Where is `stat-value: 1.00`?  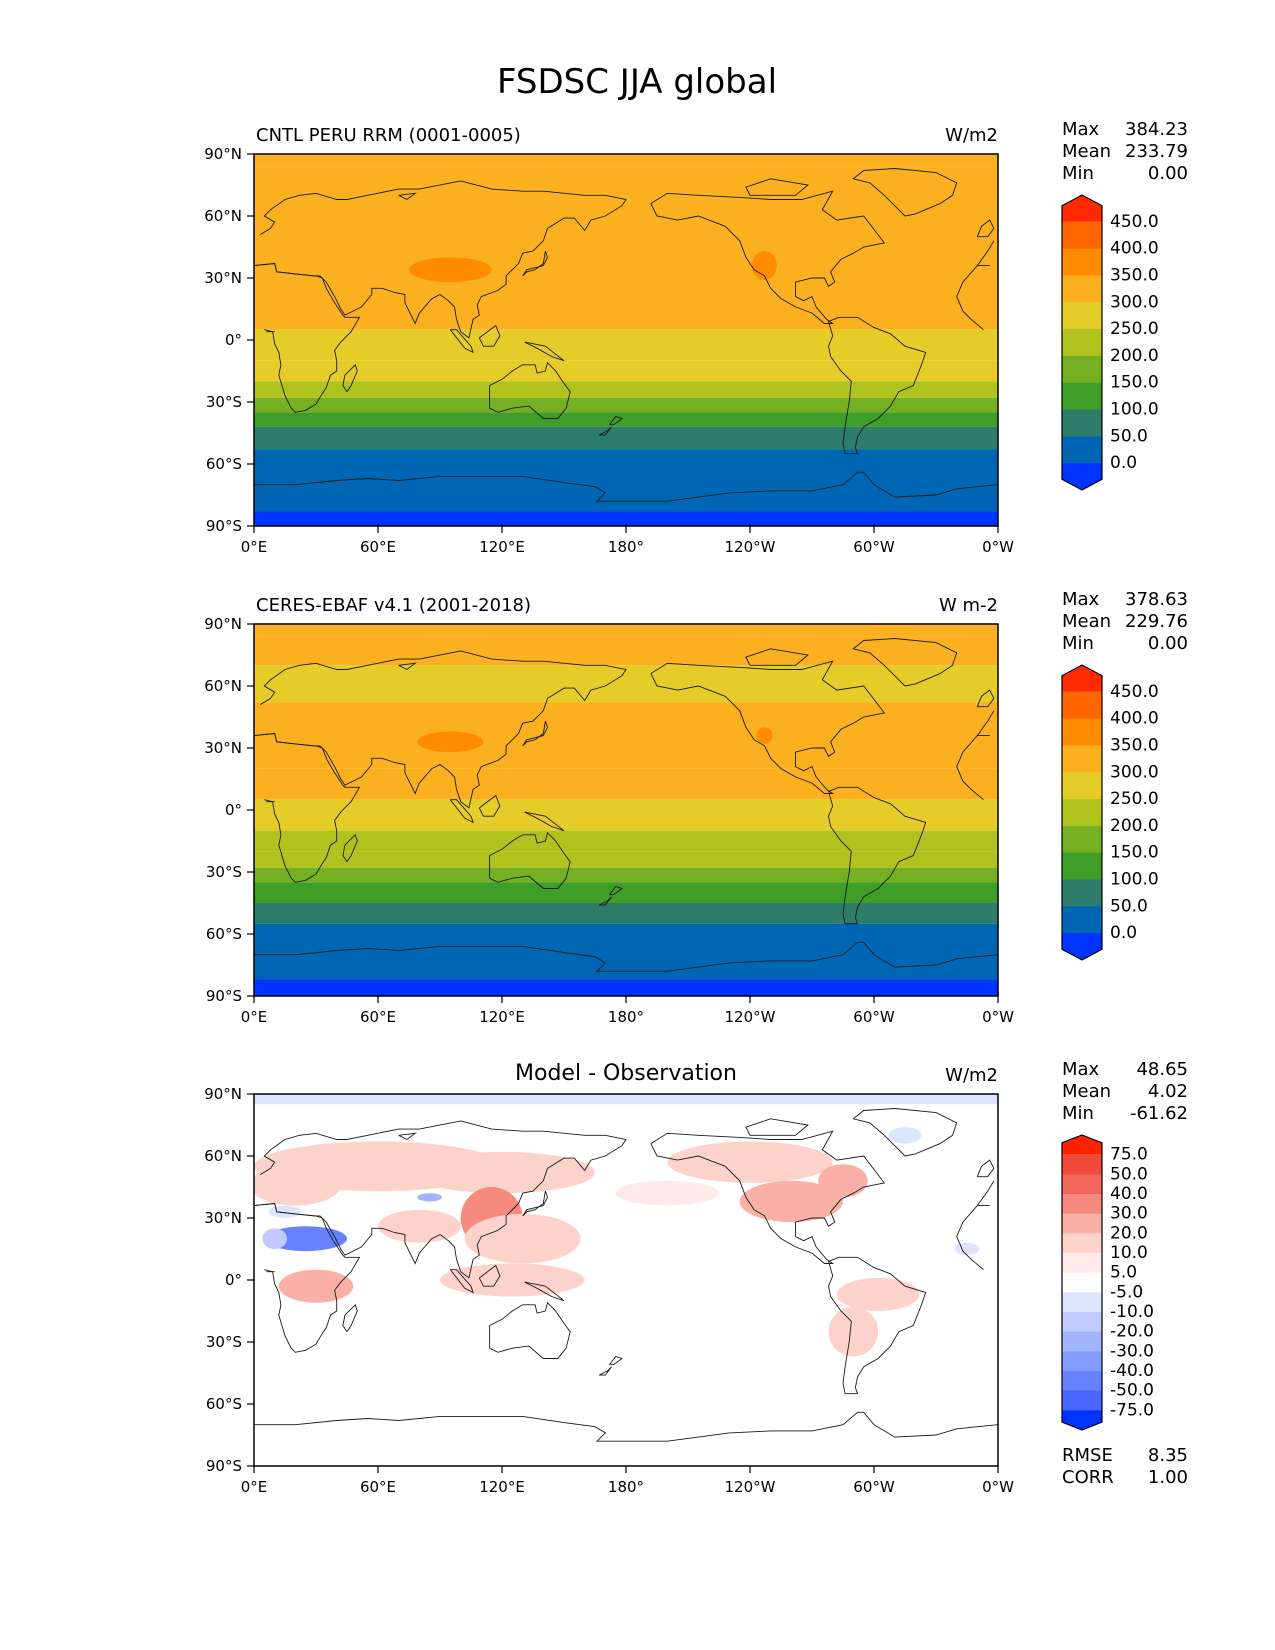 stat-value: 1.00 is located at coordinates (1168, 1477).